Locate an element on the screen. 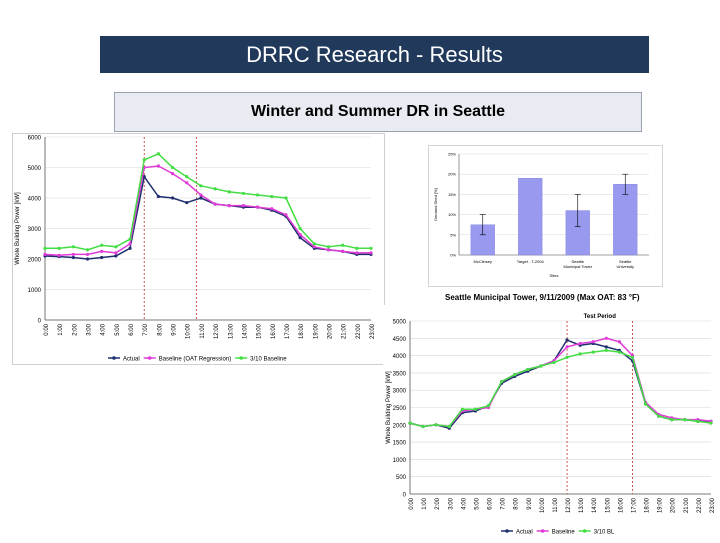  x-tick-label: 19:00 is located at coordinates (661, 505).